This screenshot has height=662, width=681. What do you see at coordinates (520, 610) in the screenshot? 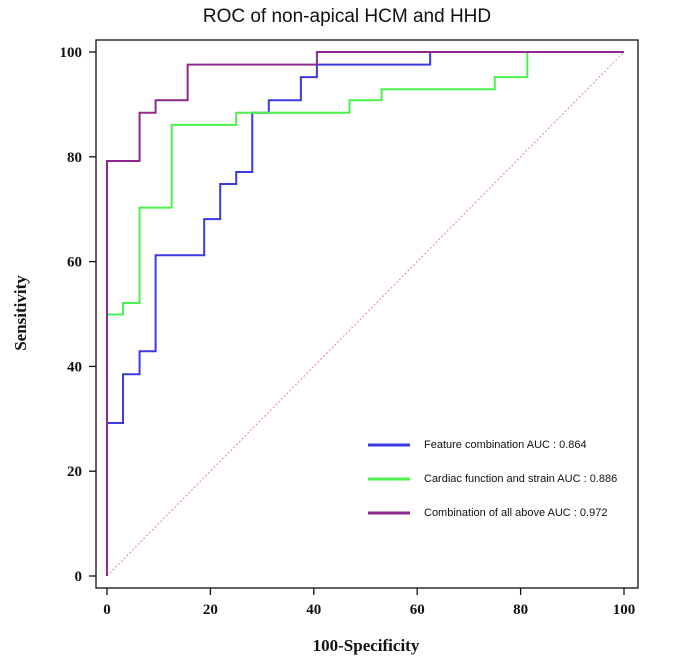
I see `x-tick-label-4: 80` at bounding box center [520, 610].